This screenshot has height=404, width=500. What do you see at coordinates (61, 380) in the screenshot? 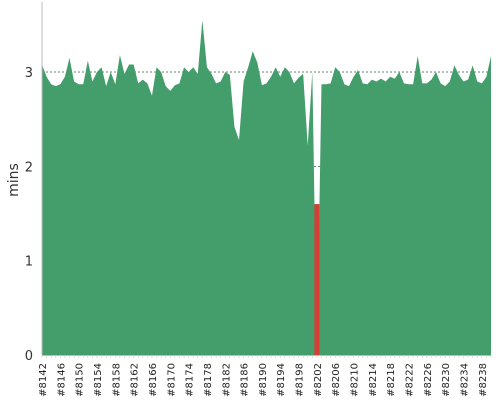
I see `x-tick-label: #8146` at bounding box center [61, 380].